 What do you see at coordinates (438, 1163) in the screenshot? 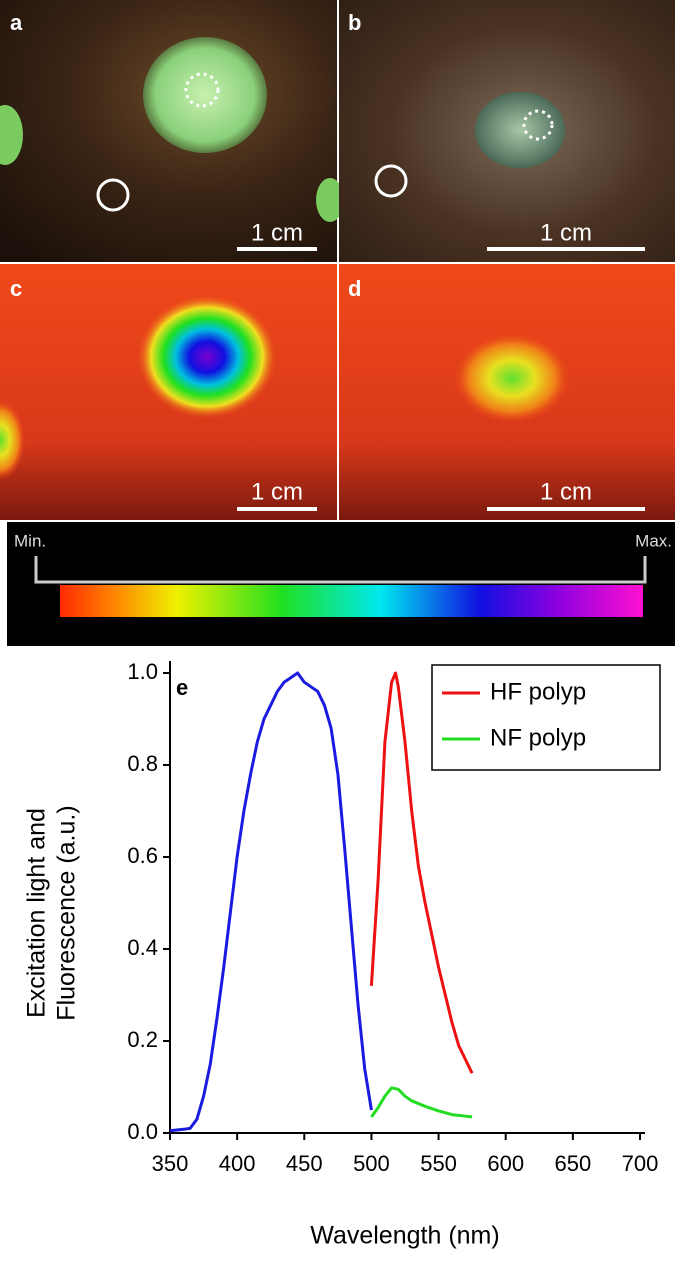
I see `x-tick-label: 550` at bounding box center [438, 1163].